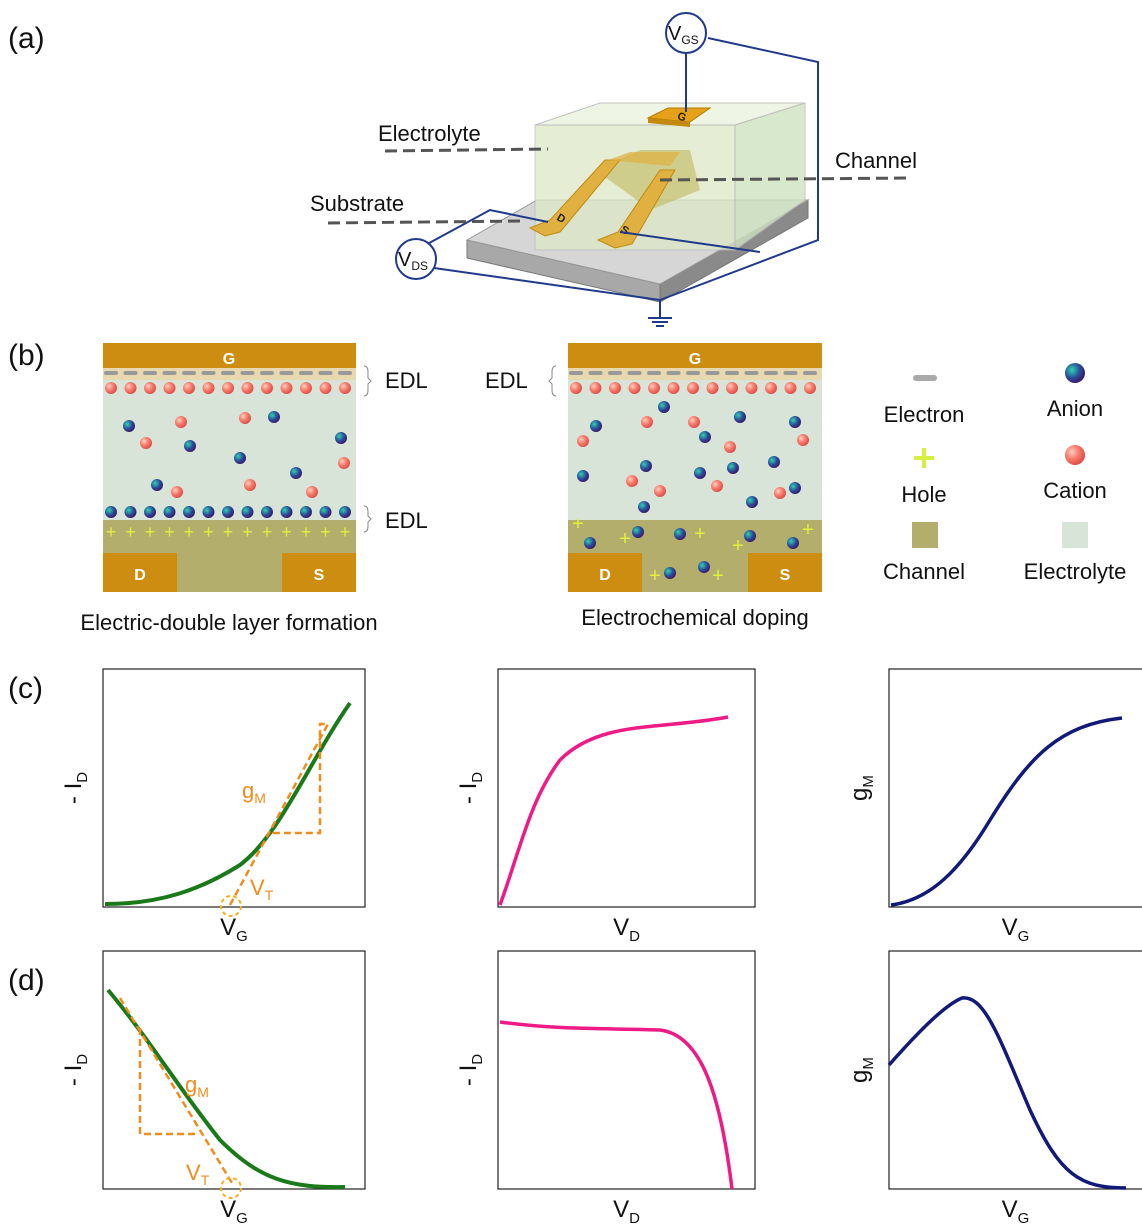  Describe the element at coordinates (73, 793) in the screenshot. I see `symbol: - I` at that location.